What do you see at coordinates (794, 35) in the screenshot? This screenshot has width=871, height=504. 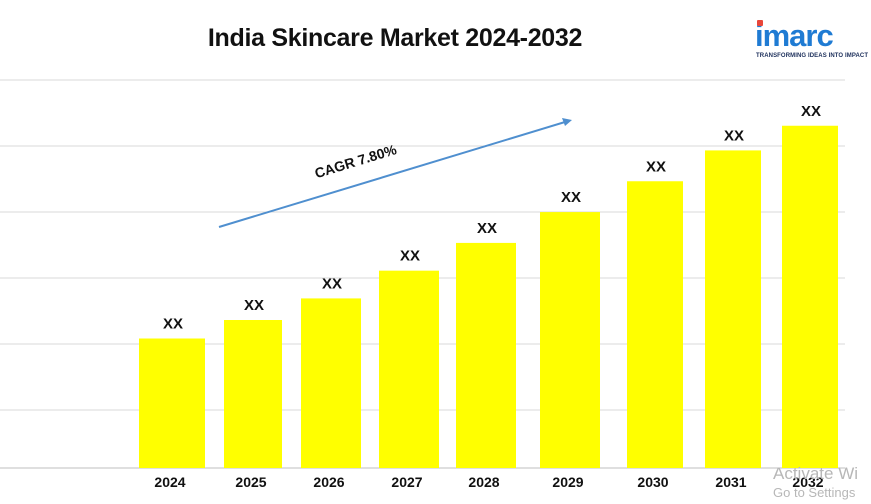 I see `logo-wordmark: imarc` at bounding box center [794, 35].